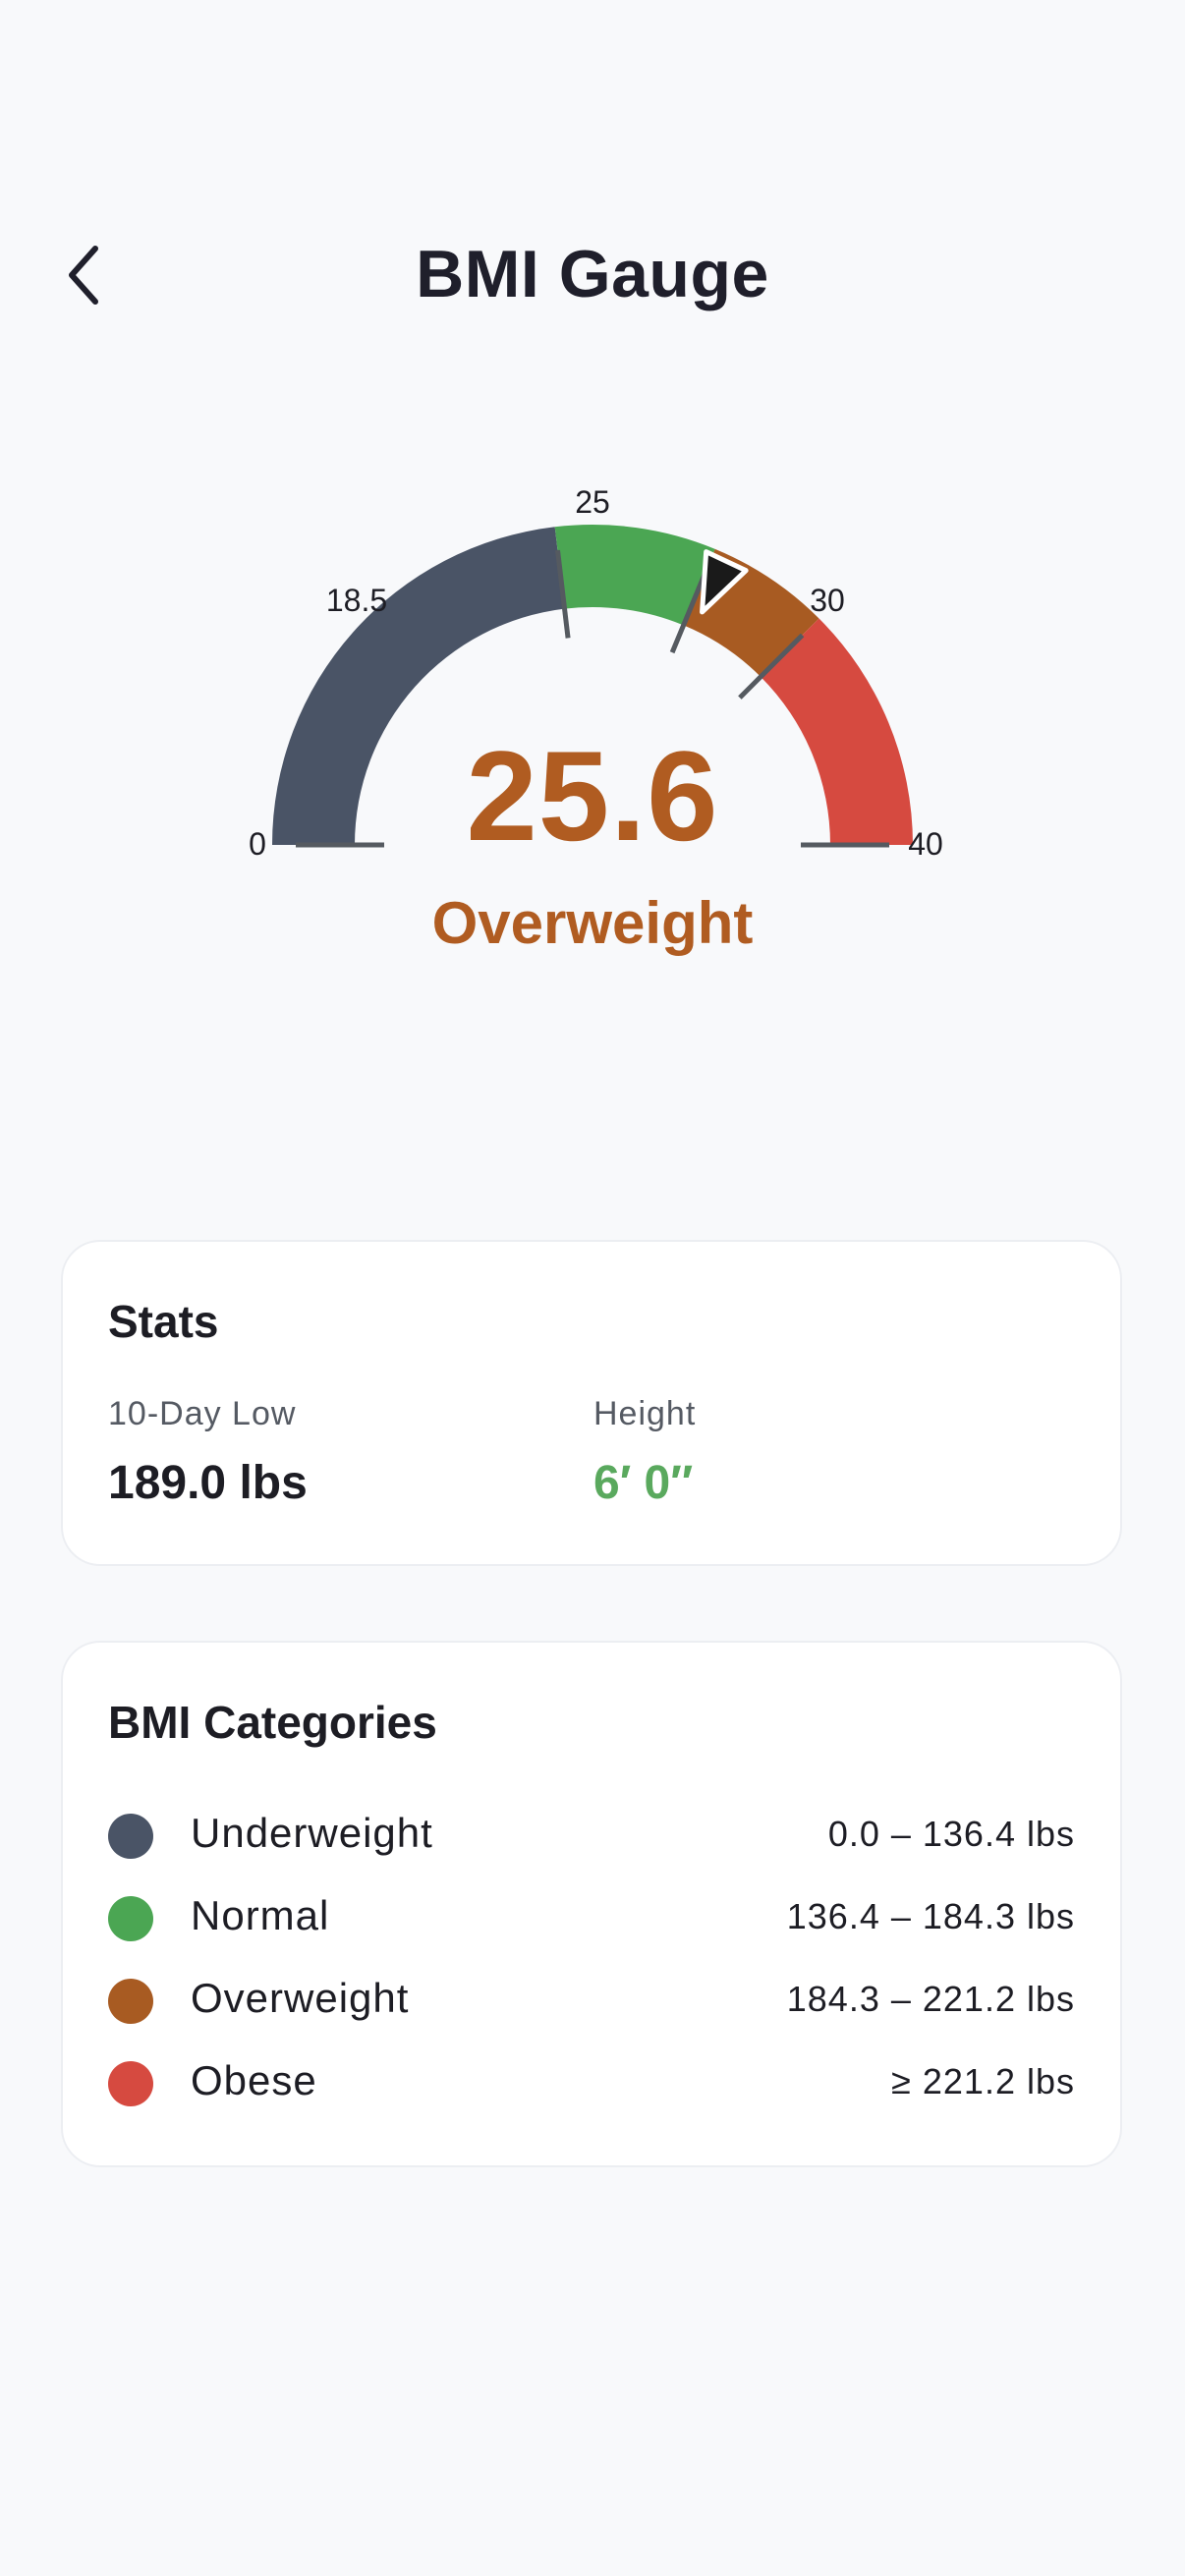 This screenshot has width=1185, height=2576. Describe the element at coordinates (273, 1722) in the screenshot. I see `categories-title: BMI Categories` at that location.